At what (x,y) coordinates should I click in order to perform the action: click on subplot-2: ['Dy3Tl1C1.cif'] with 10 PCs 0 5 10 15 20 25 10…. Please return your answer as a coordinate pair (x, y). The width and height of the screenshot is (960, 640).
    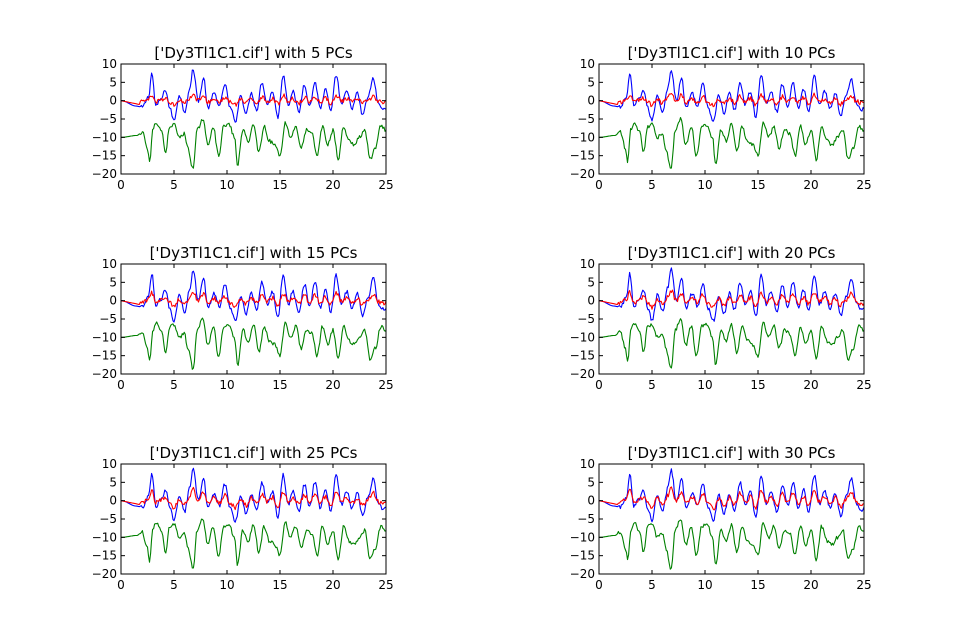
    Looking at the image, I should click on (721, 118).